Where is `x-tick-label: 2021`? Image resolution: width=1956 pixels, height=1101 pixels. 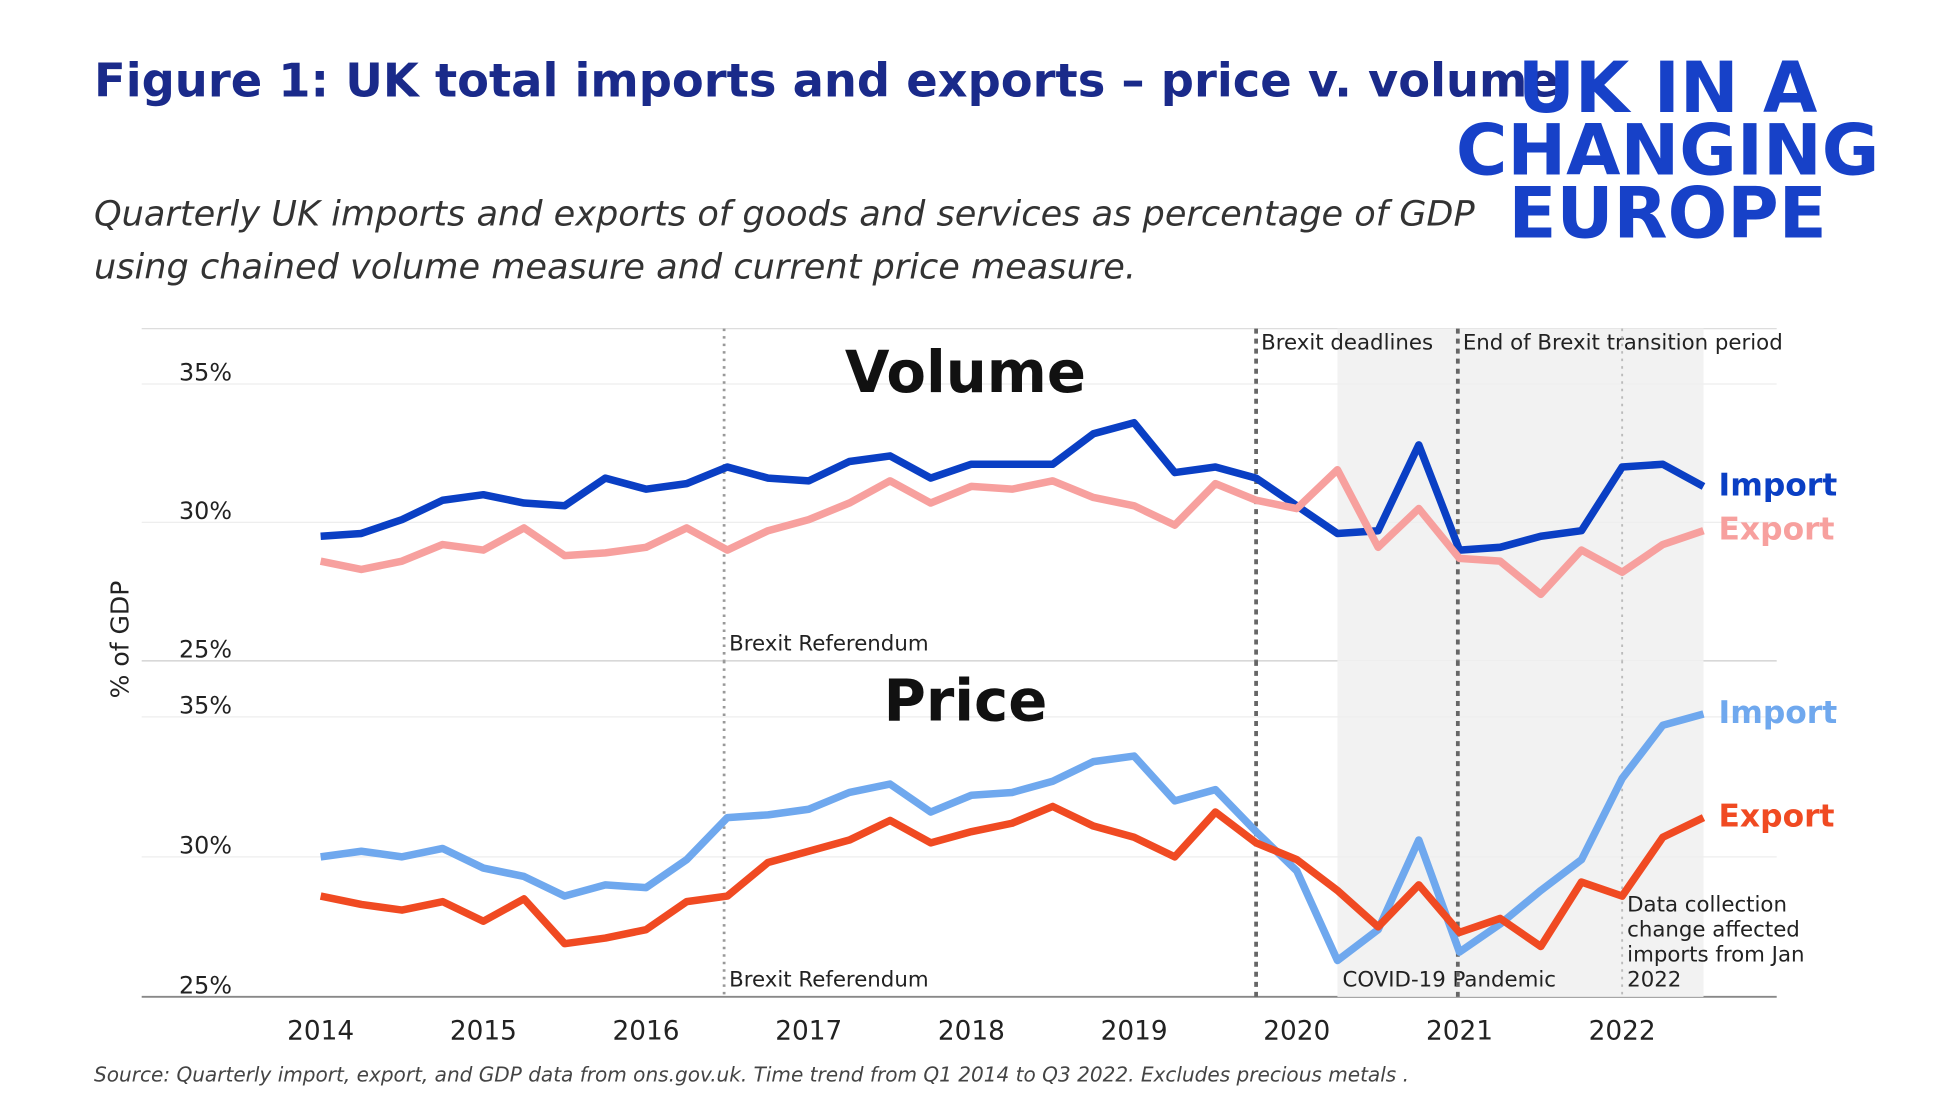 x-tick-label: 2021 is located at coordinates (1459, 1031).